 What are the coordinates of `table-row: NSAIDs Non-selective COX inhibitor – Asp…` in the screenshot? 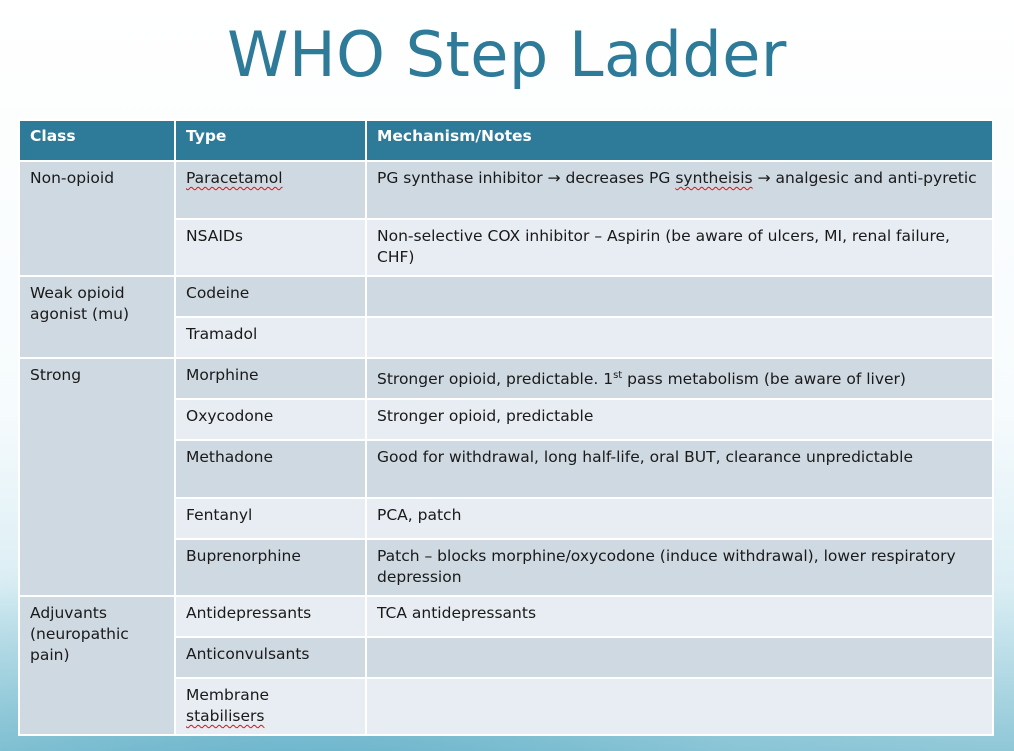 It's located at (506, 247).